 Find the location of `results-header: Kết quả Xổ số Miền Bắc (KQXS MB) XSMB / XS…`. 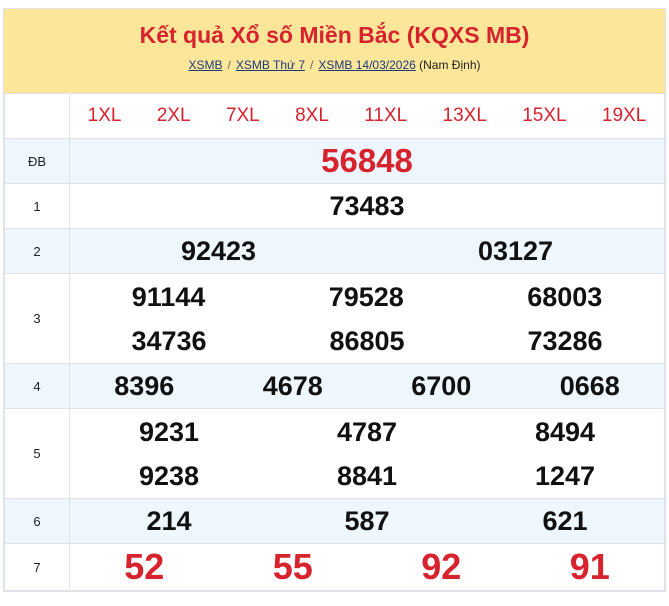

results-header: Kết quả Xổ số Miền Bắc (KQXS MB) XSMB / XS… is located at coordinates (334, 51).